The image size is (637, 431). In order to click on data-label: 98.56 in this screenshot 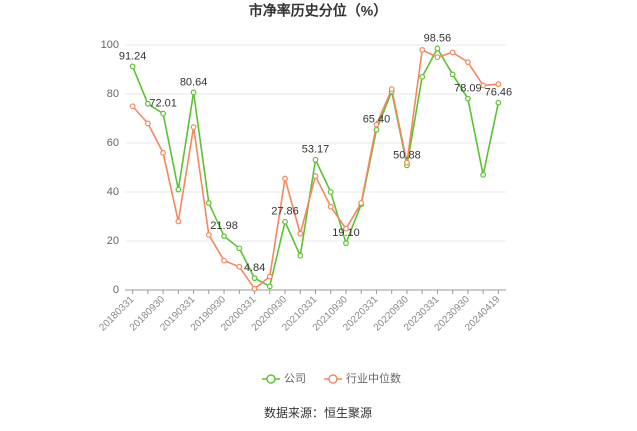, I will do `click(438, 38)`.